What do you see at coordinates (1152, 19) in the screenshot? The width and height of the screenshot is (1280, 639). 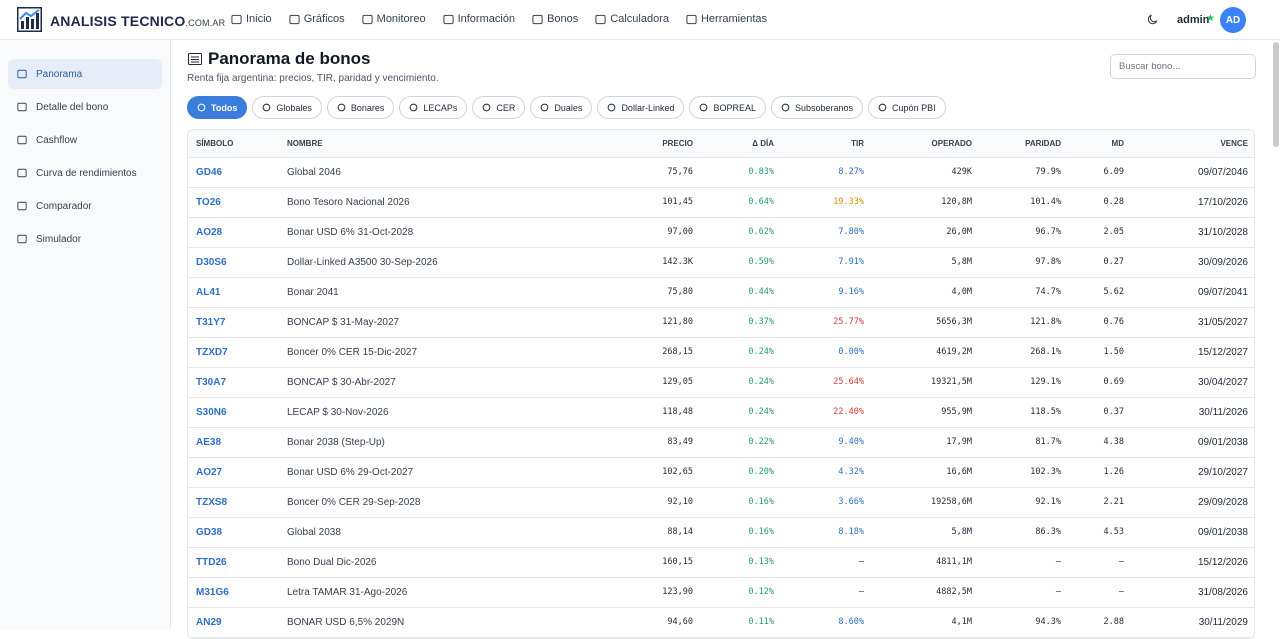 I see `theme-toggle` at bounding box center [1152, 19].